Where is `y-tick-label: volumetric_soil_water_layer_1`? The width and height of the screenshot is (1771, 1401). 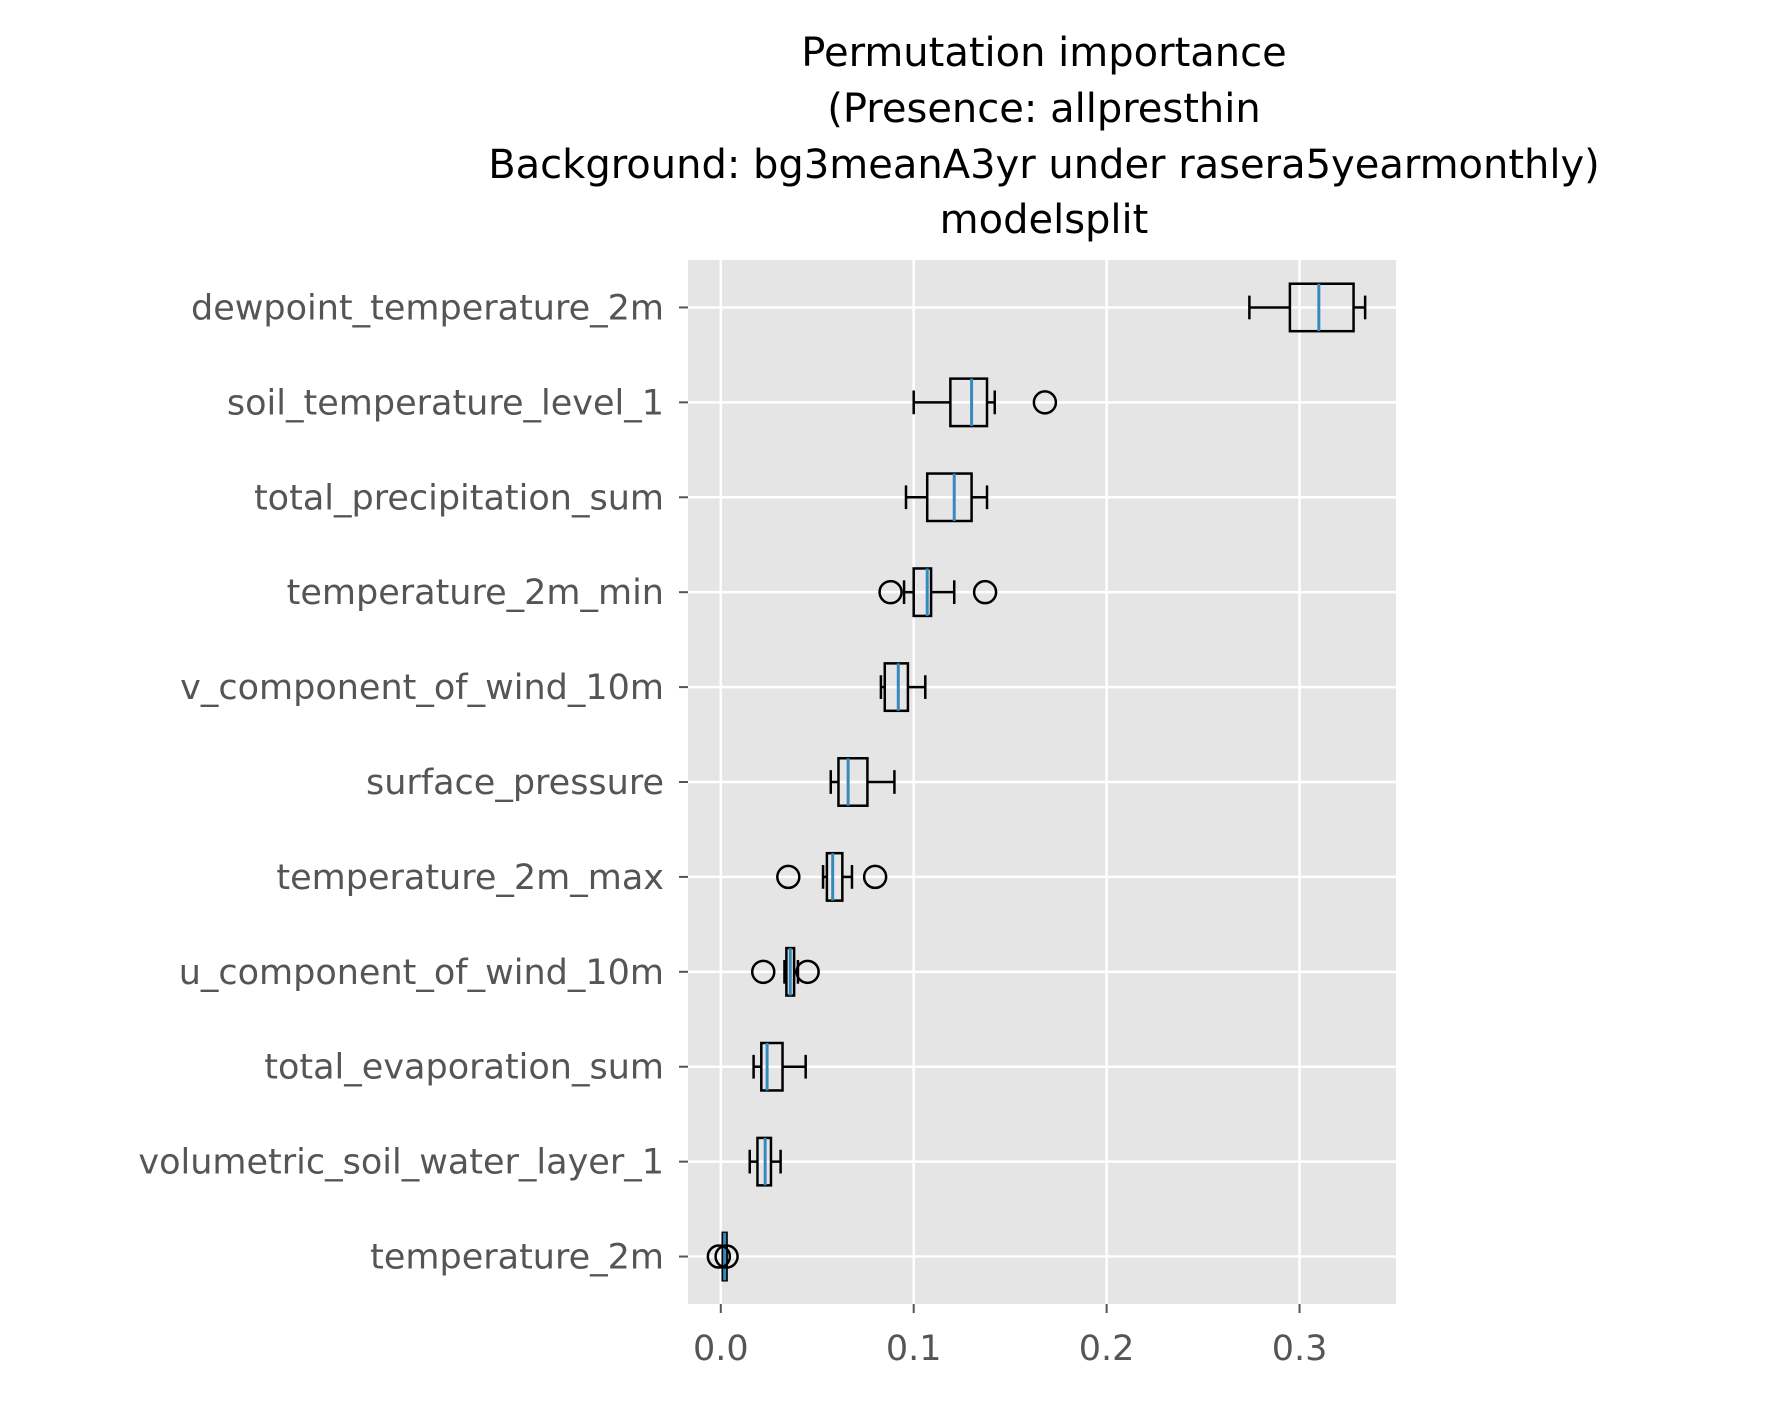 y-tick-label: volumetric_soil_water_layer_1 is located at coordinates (401, 1163).